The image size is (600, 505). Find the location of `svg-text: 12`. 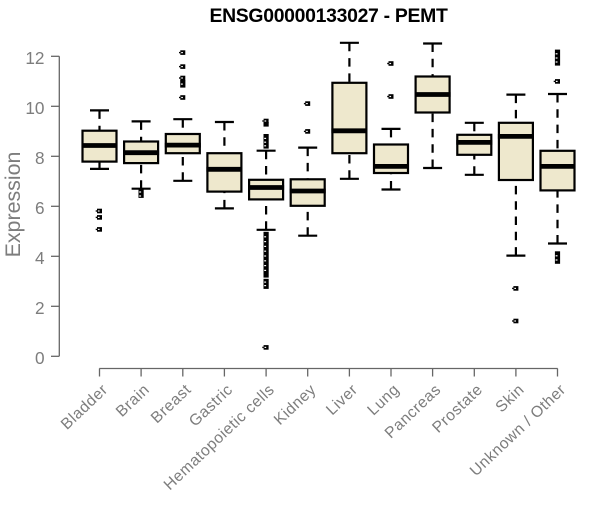

svg-text: 12 is located at coordinates (34, 58).